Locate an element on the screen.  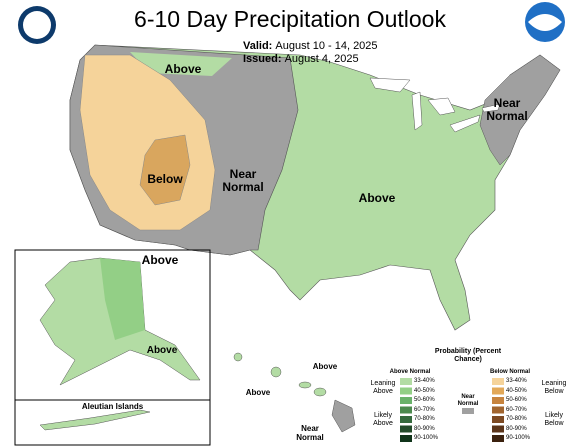
aleutian-box is located at coordinates (112, 422).